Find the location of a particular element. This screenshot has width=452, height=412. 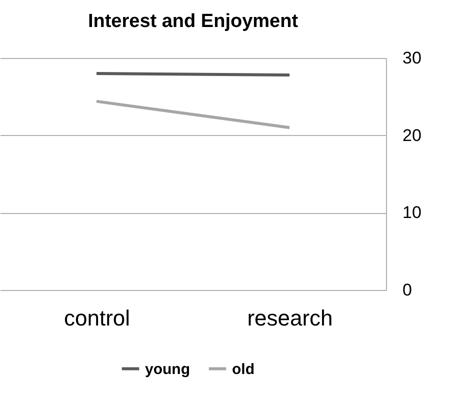

y-tick-label: 0 is located at coordinates (407, 290).